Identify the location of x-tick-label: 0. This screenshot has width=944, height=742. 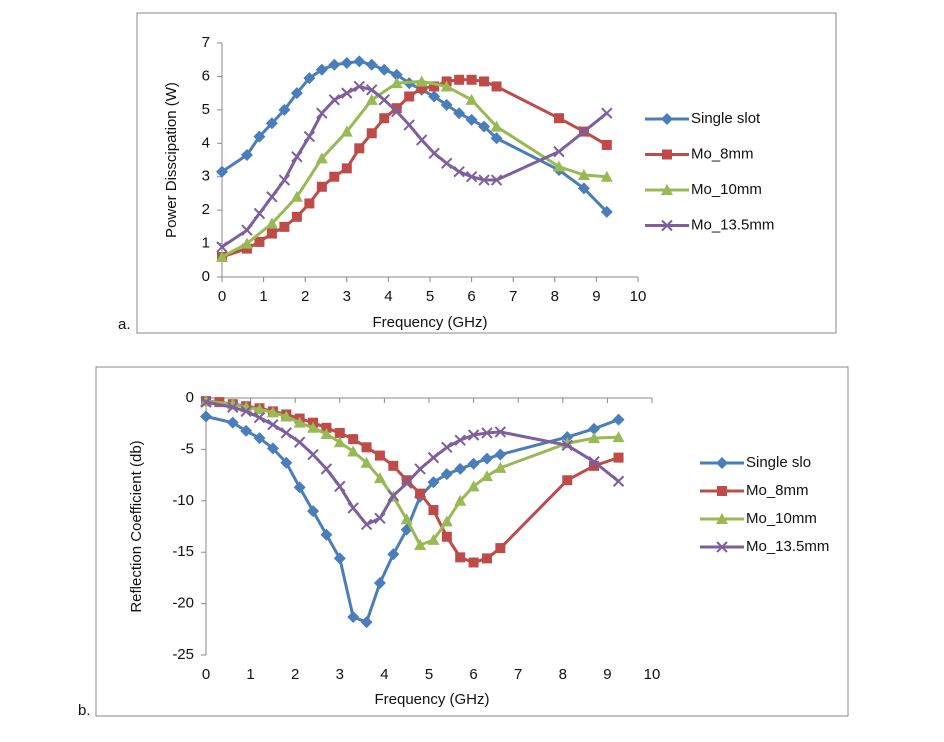
(222, 296).